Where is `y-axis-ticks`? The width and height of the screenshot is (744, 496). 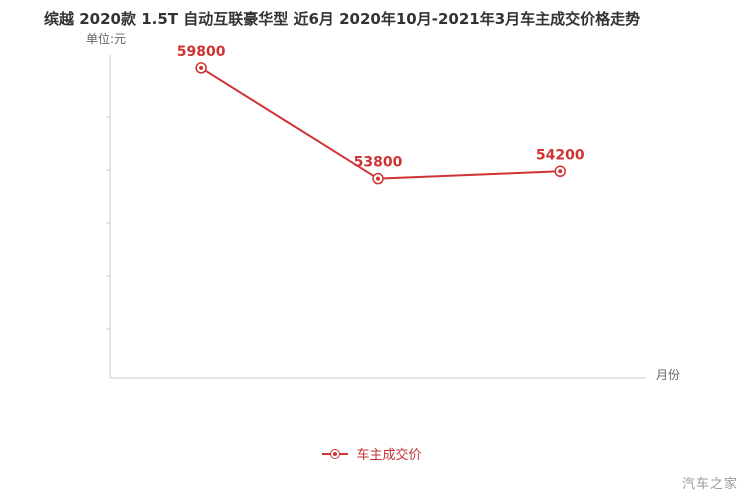 y-axis-ticks is located at coordinates (108, 223).